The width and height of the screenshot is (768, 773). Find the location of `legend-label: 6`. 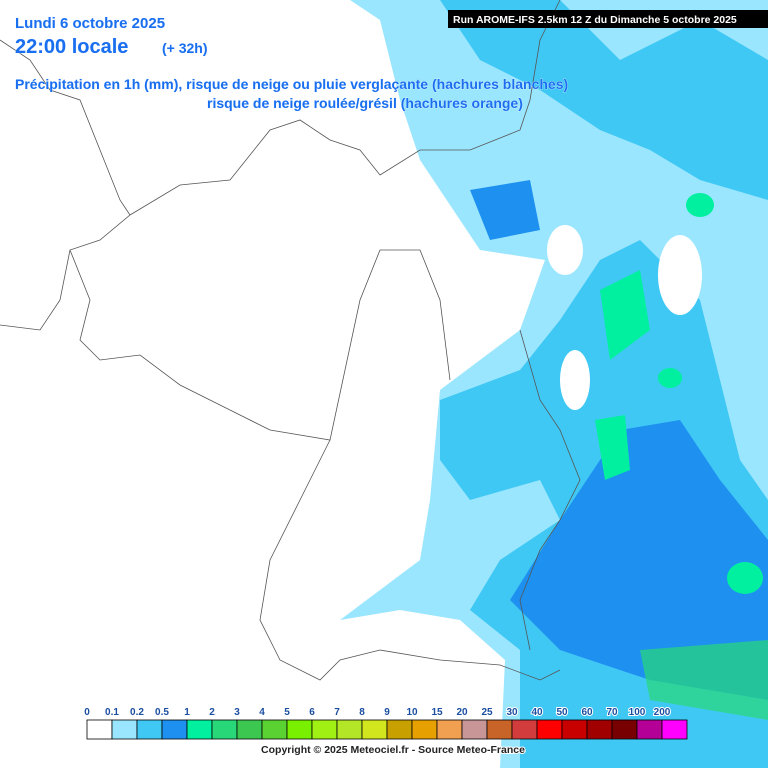

legend-label: 6 is located at coordinates (312, 712).